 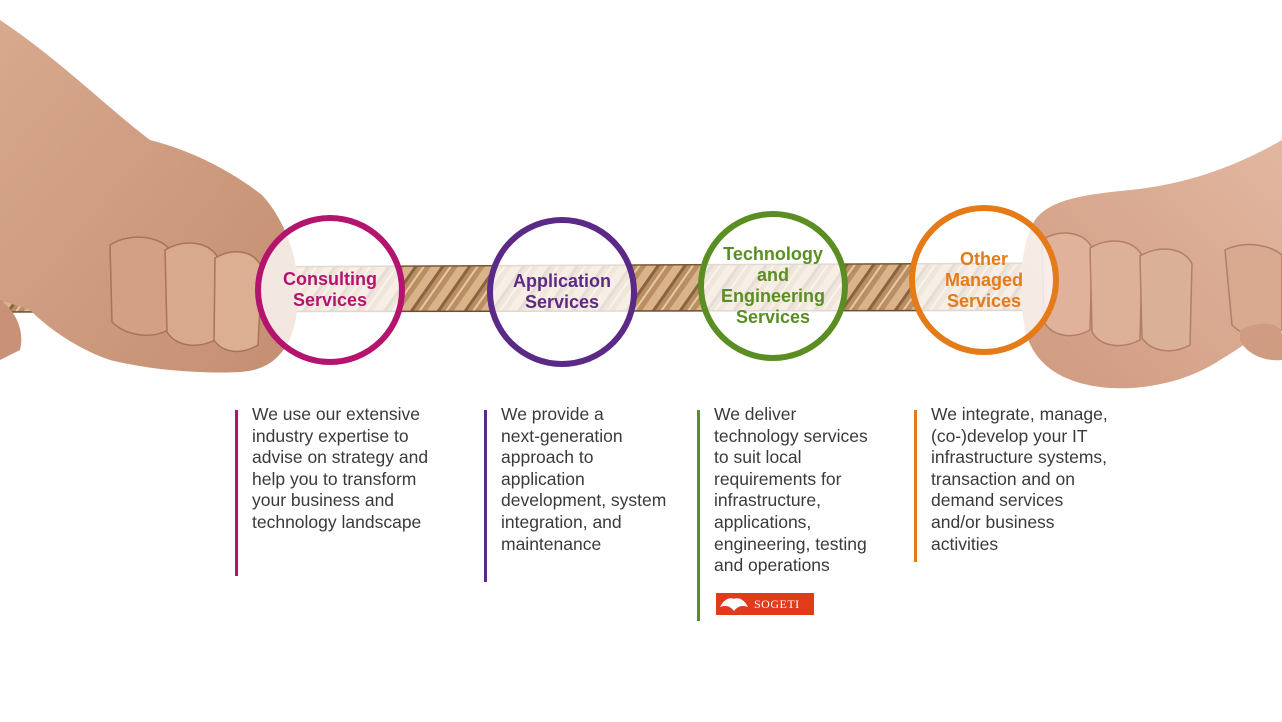 I want to click on other-managed-services-circle: Other Managed Services, so click(x=984, y=280).